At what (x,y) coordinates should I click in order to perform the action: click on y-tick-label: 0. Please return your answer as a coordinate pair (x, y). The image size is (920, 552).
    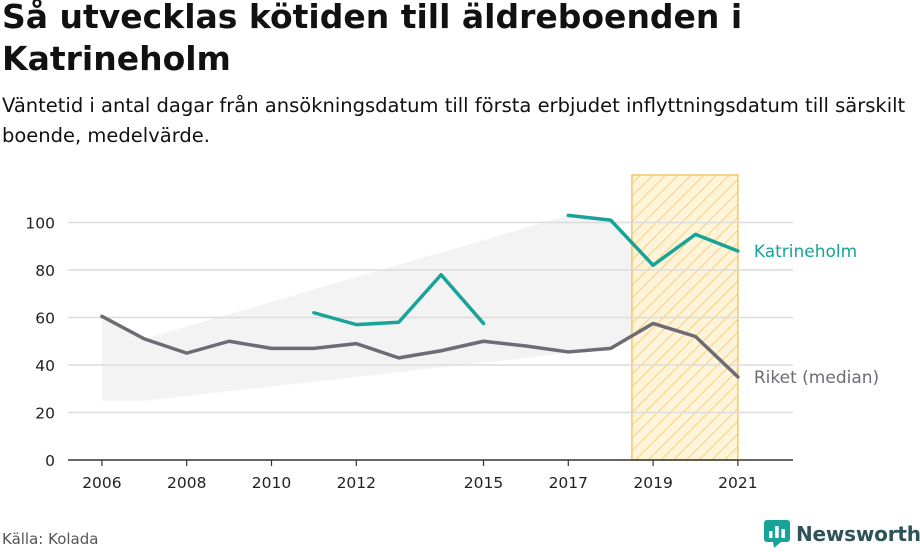
    Looking at the image, I should click on (50, 461).